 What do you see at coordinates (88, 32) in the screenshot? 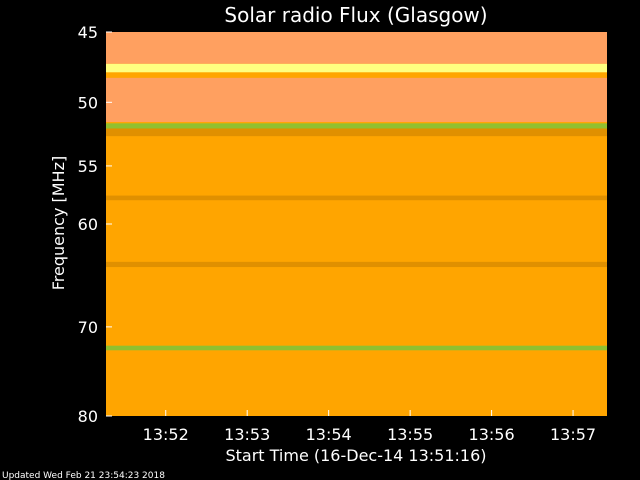
I see `y-tick-label: 45` at bounding box center [88, 32].